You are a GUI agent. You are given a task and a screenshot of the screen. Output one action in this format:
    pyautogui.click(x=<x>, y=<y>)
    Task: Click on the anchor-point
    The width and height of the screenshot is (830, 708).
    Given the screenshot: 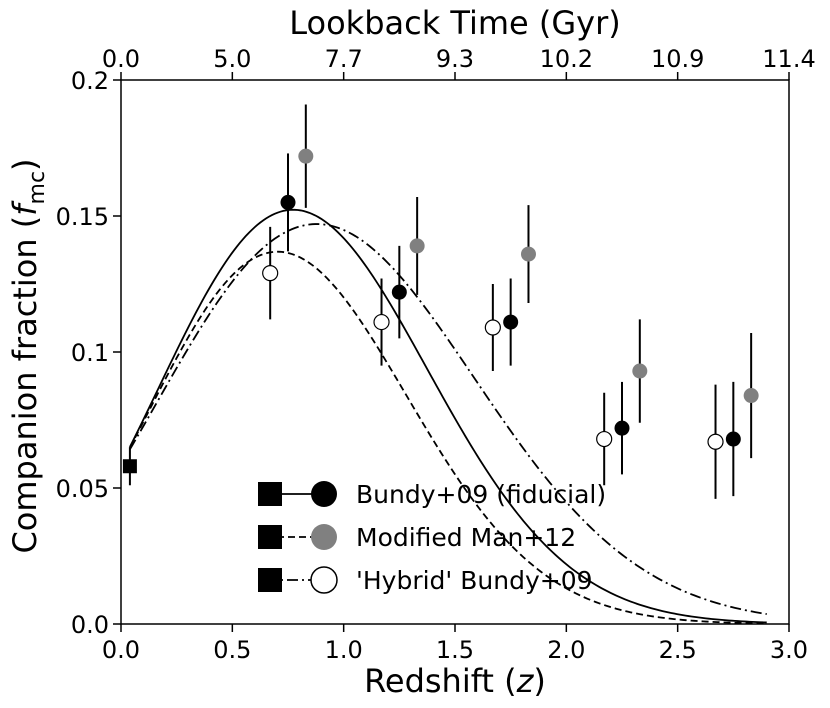 What is the action you would take?
    pyautogui.click(x=129, y=466)
    